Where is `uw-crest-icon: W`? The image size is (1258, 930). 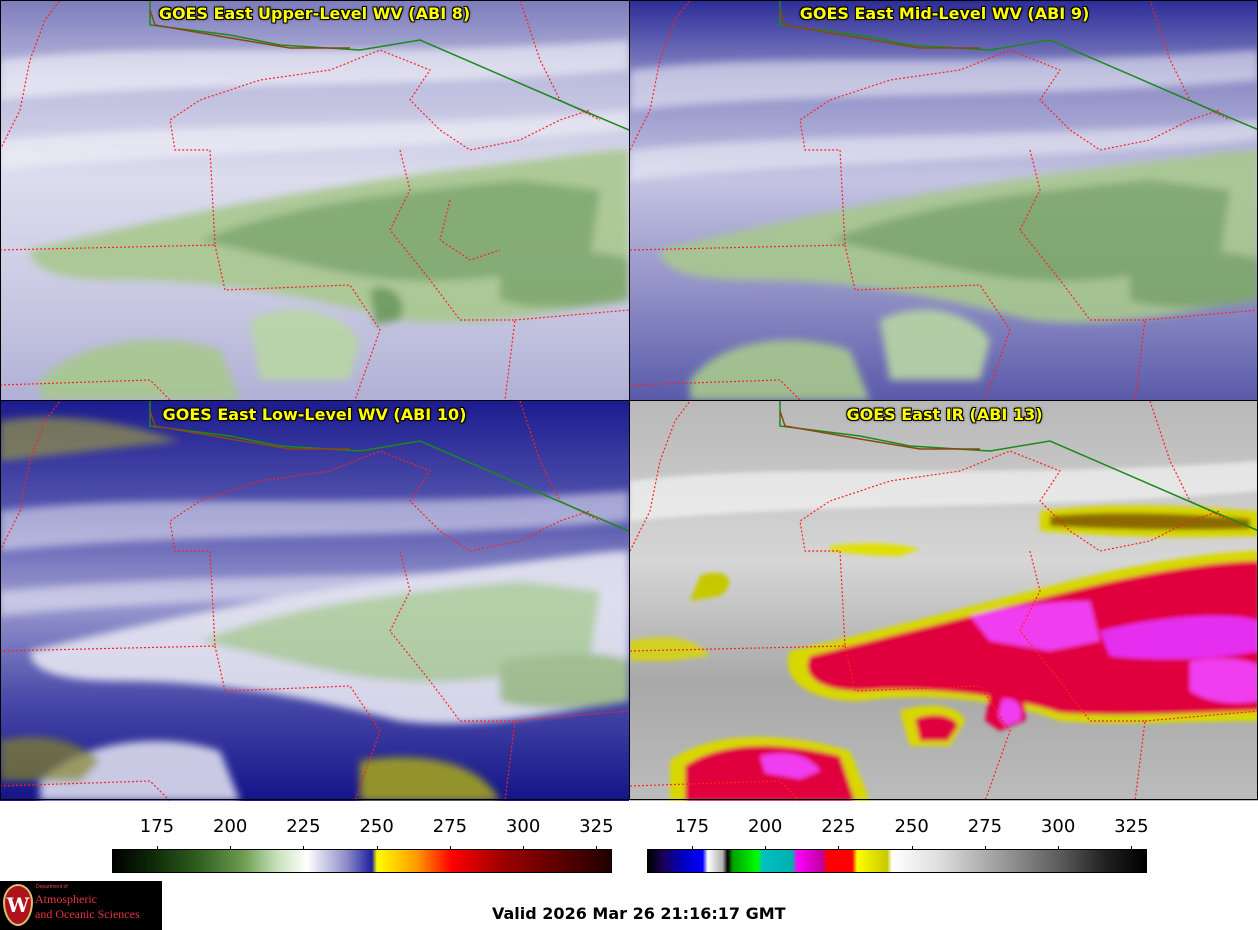 uw-crest-icon: W is located at coordinates (18, 905).